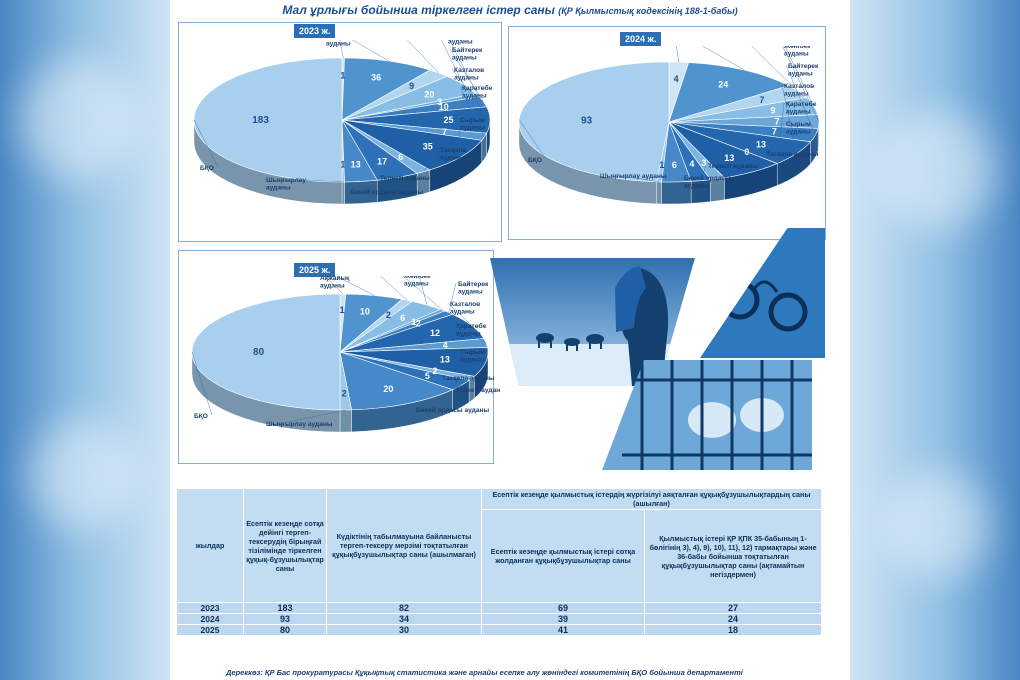 The image size is (1020, 680). What do you see at coordinates (285, 619) in the screenshot?
I see `cell-registered: 93` at bounding box center [285, 619].